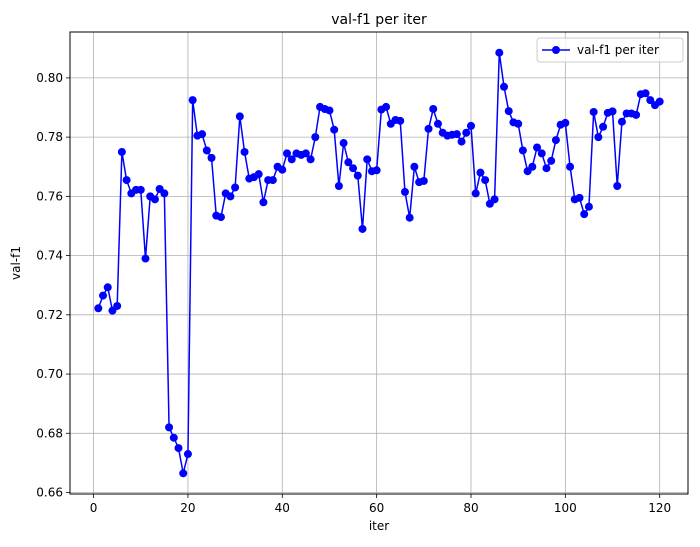 The width and height of the screenshot is (700, 547). Describe the element at coordinates (470, 508) in the screenshot. I see `x-tick-label: 80` at that location.